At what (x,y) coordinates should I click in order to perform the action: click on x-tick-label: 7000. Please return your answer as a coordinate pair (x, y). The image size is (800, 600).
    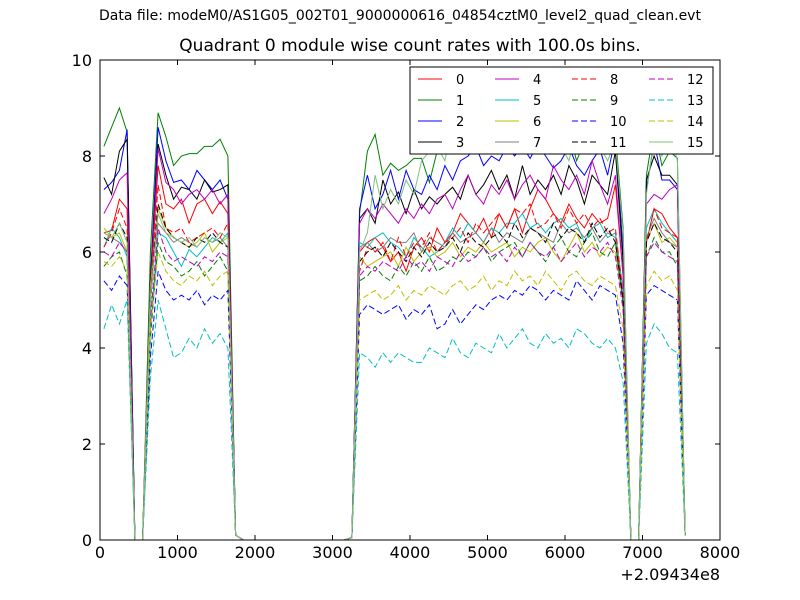
    Looking at the image, I should click on (642, 552).